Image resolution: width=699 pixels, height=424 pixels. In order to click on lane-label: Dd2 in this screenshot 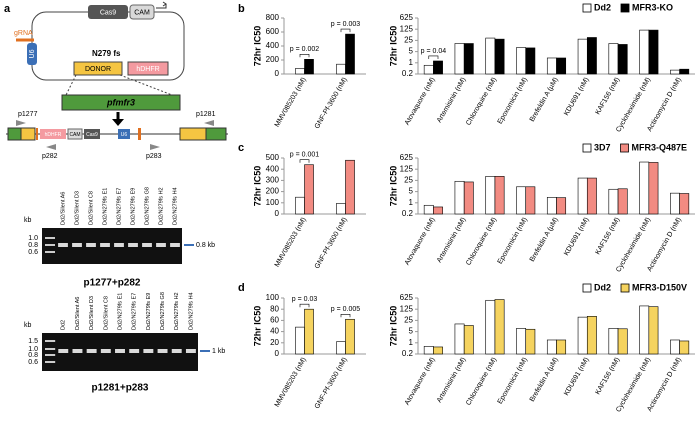, I will do `click(64, 325)`.